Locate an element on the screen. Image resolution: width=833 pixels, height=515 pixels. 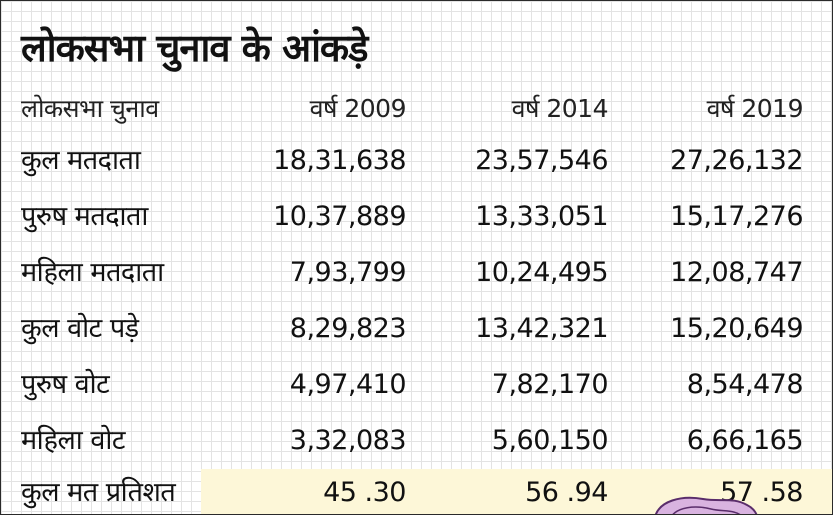
decoration-shape is located at coordinates (706, 505).